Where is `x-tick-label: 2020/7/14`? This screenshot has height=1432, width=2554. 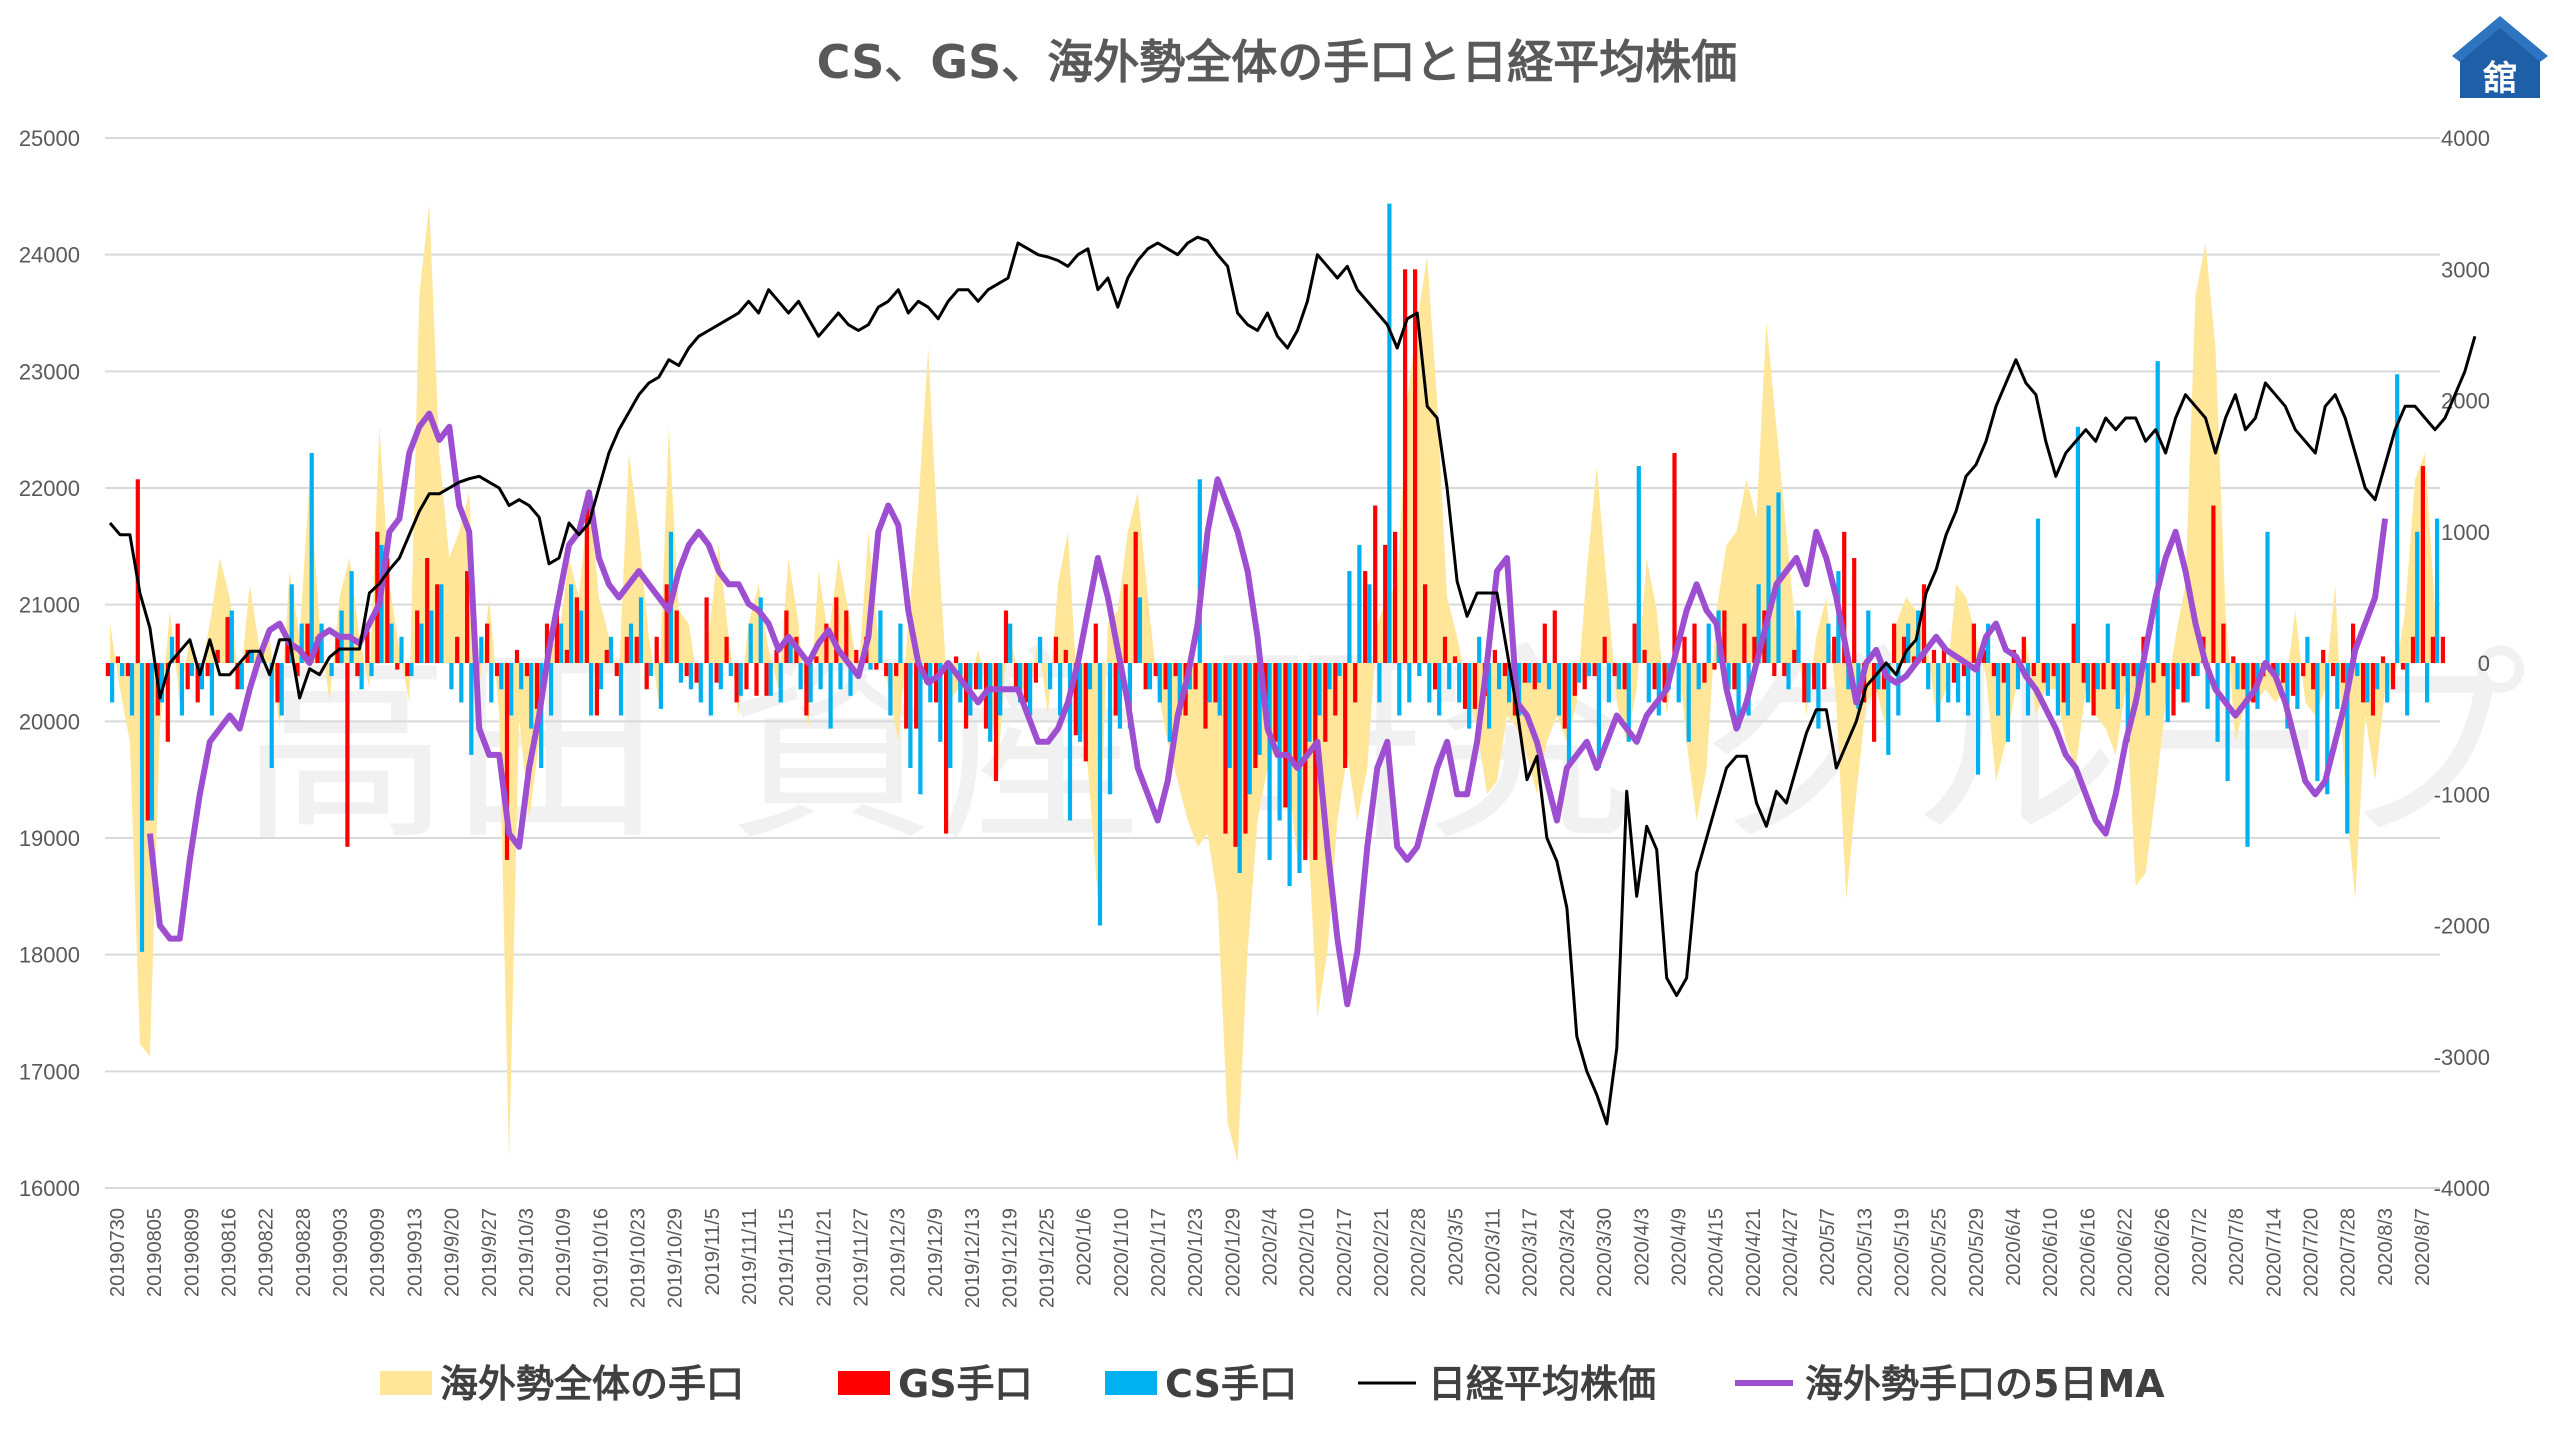 x-tick-label: 2020/7/14 is located at coordinates (2274, 1252).